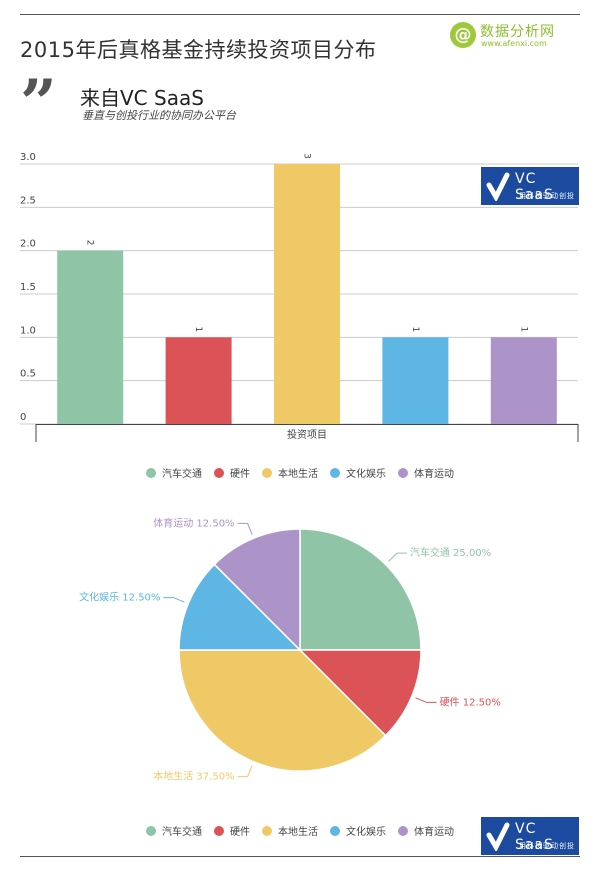  I want to click on brand-logo: @ 数据分析网 www.afenxi.com, so click(515, 35).